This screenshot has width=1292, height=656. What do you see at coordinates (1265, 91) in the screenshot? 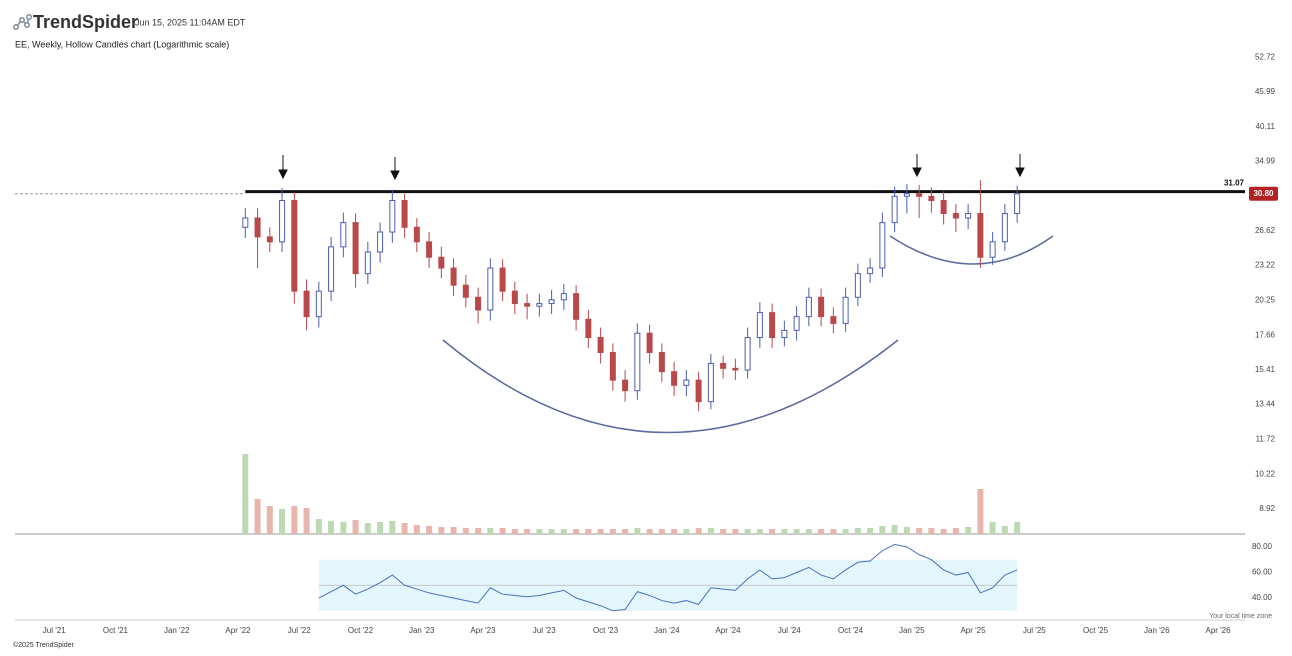
I see `y-tick-label: 45.99` at bounding box center [1265, 91].